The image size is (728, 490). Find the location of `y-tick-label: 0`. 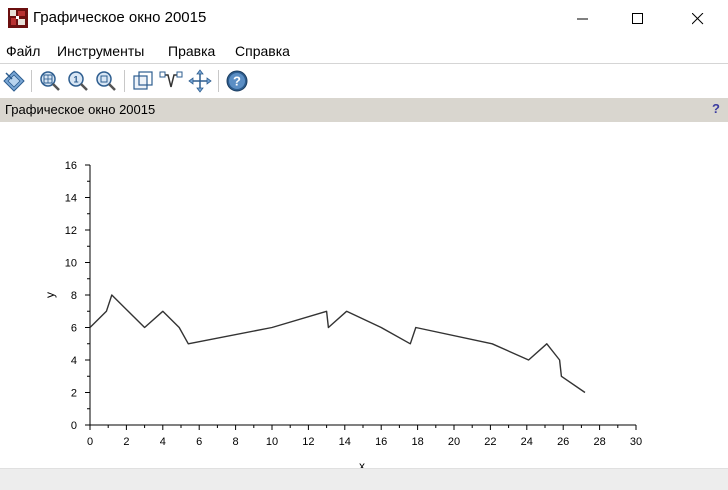

y-tick-label: 0 is located at coordinates (74, 426).